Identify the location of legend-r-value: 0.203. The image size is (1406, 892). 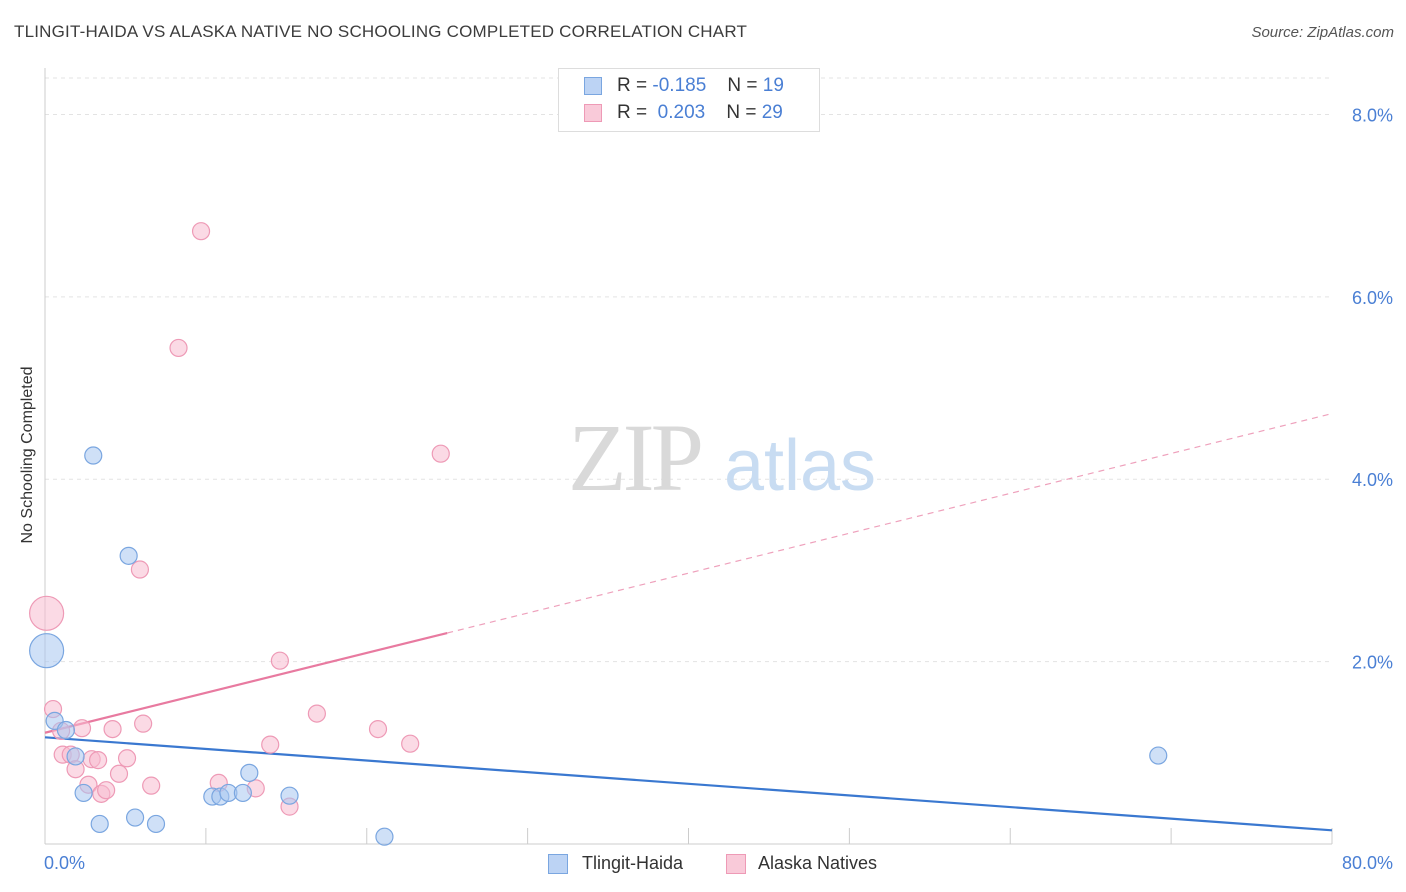
(681, 112).